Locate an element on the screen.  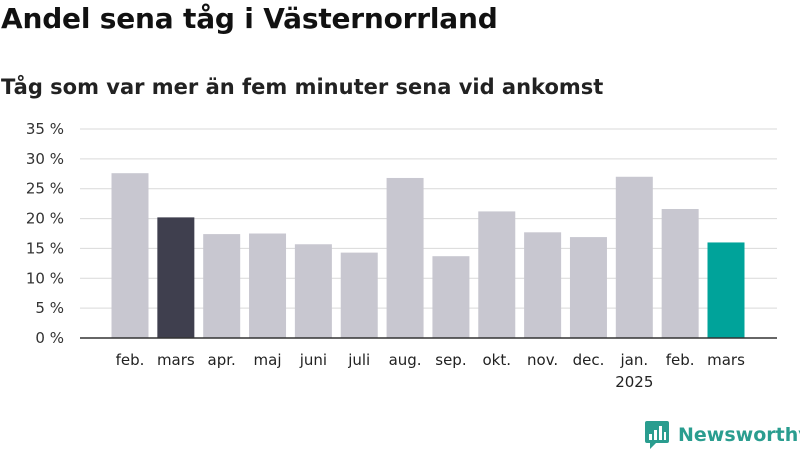
y-tick-label: 0 % is located at coordinates (49, 338).